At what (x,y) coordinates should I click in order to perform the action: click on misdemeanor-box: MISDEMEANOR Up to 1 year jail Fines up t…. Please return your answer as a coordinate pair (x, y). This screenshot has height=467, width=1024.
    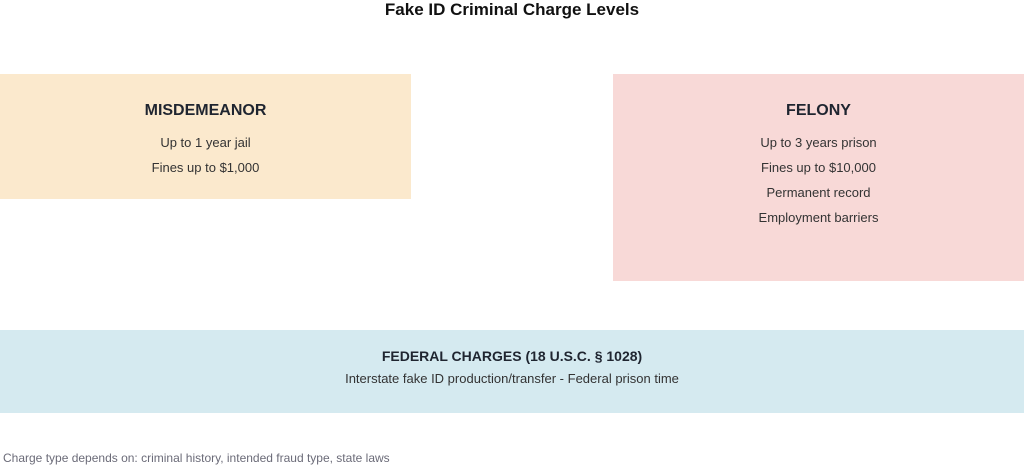
    Looking at the image, I should click on (205, 136).